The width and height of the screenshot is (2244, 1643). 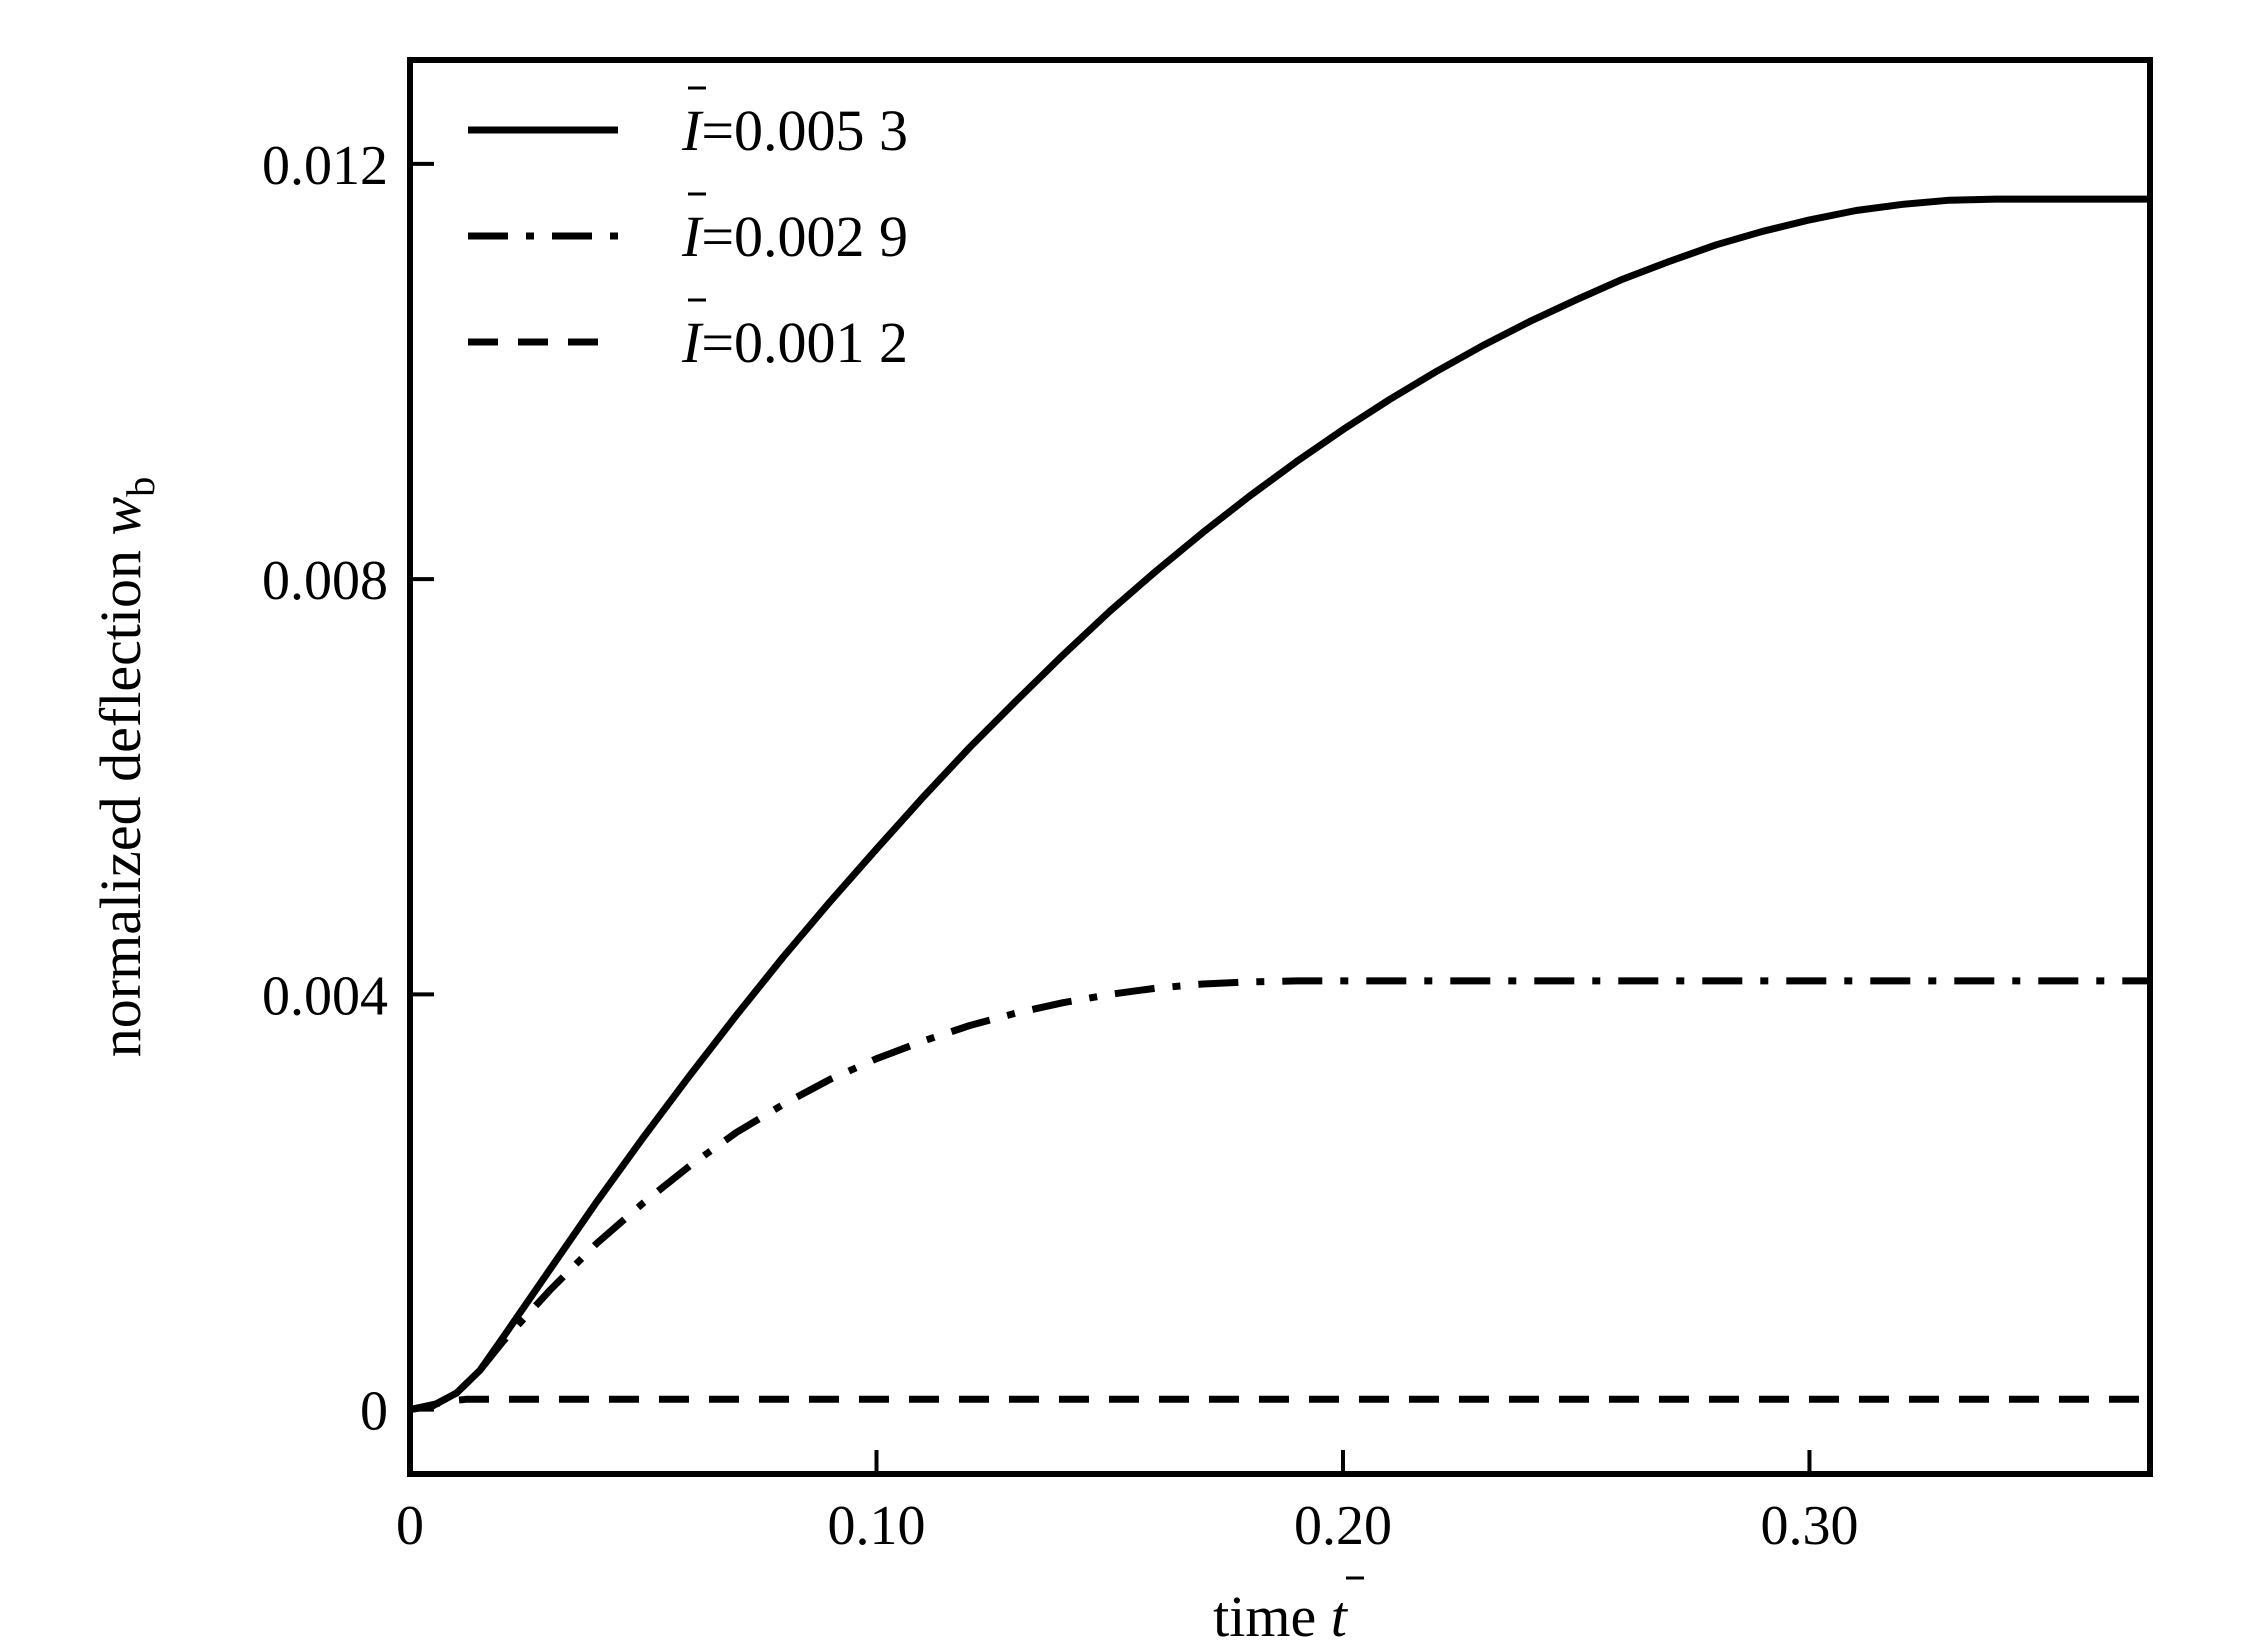 I want to click on x-tick-label-2: 0.20, so click(x=1343, y=1526).